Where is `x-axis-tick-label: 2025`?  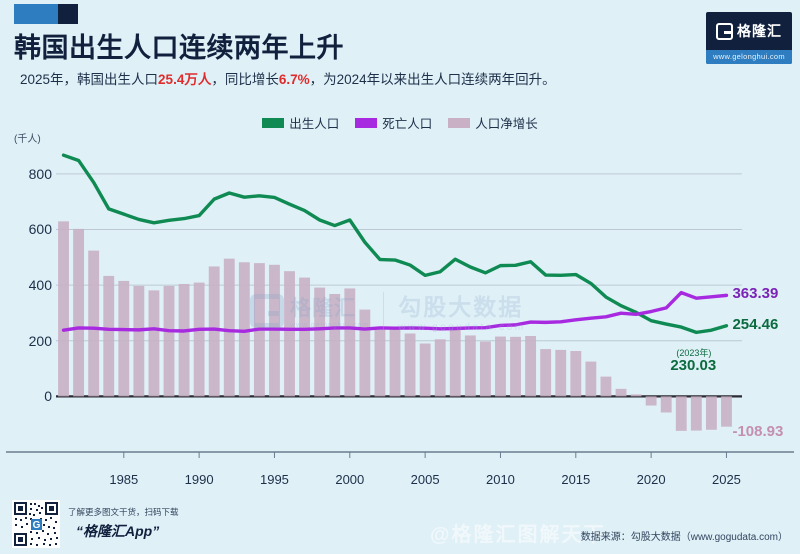 x-axis-tick-label: 2025 is located at coordinates (726, 479).